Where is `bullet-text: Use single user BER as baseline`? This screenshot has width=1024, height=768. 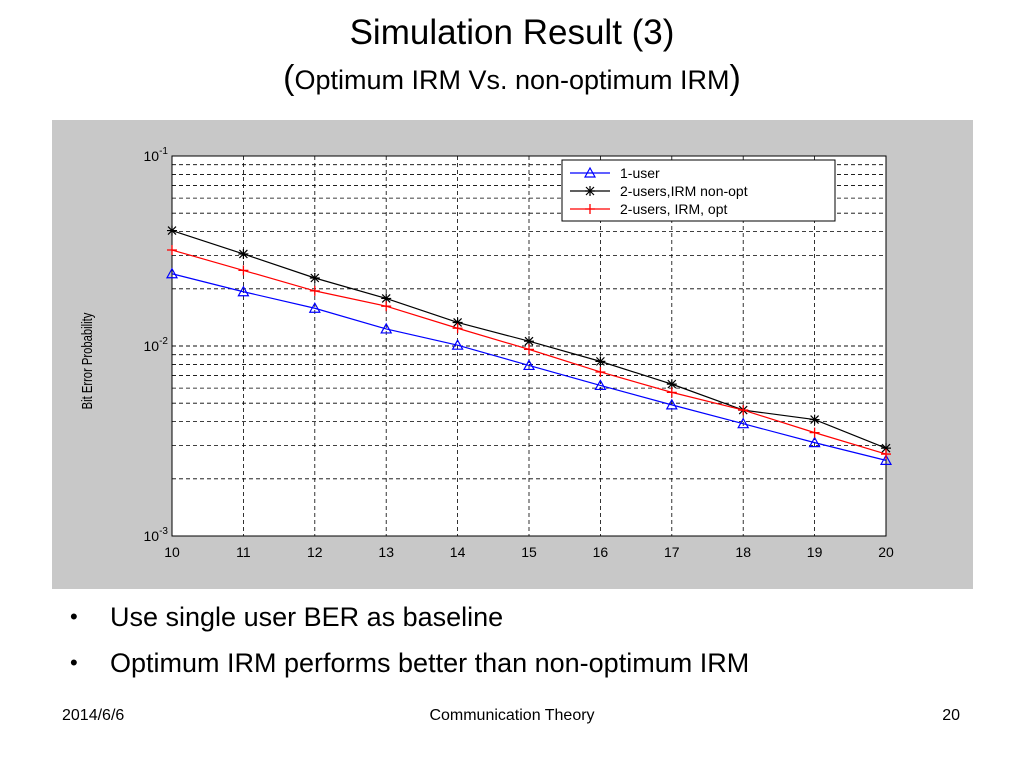 bullet-text: Use single user BER as baseline is located at coordinates (307, 617).